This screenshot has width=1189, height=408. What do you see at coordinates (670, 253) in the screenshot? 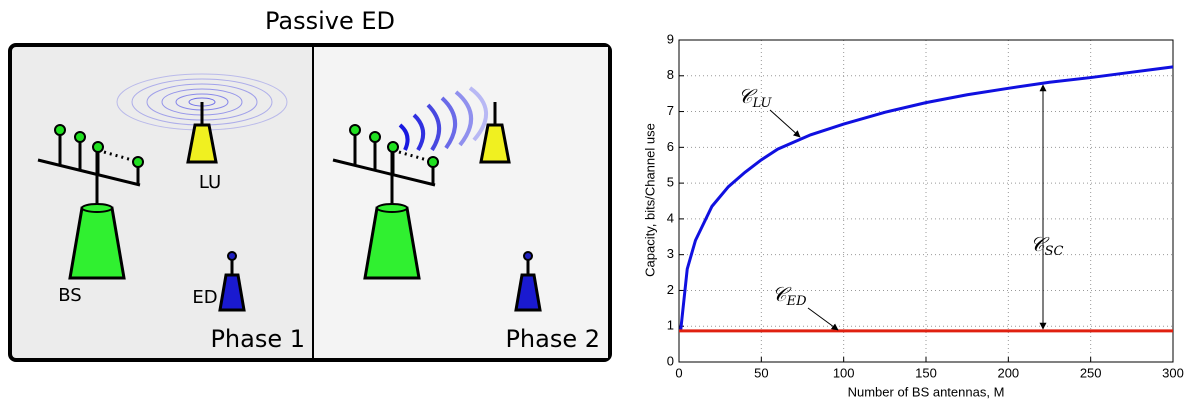
I see `y-tick-label: 3` at bounding box center [670, 253].